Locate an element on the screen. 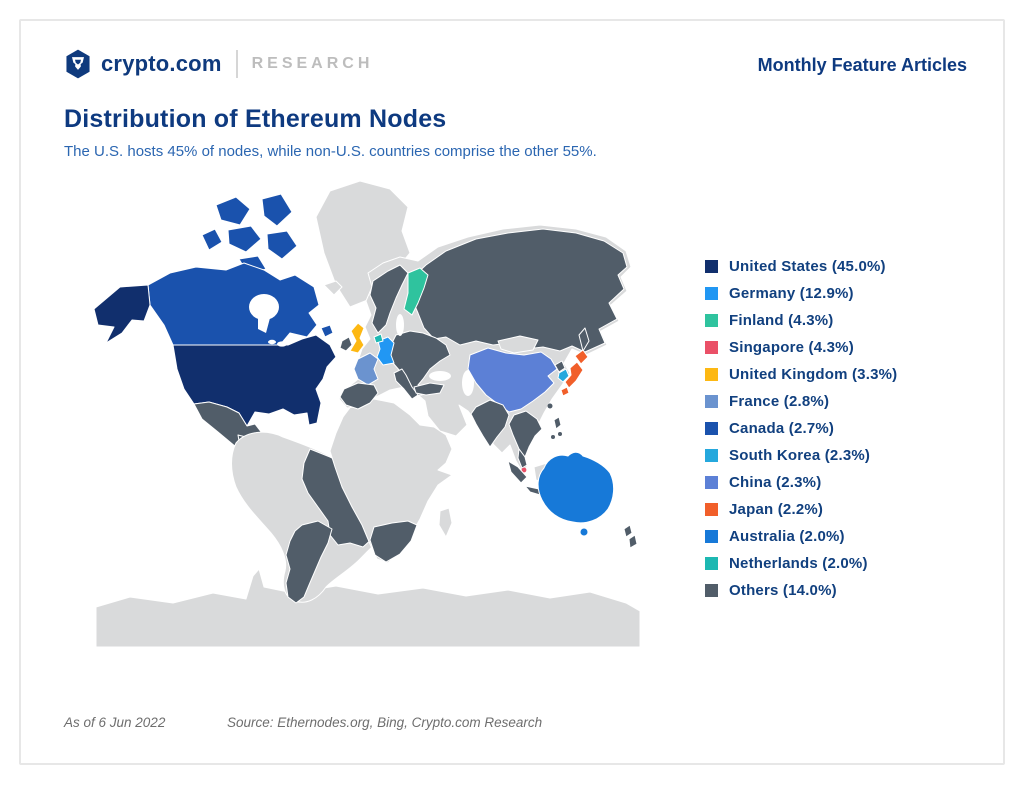 This screenshot has width=1024, height=790. map-country-south-africa is located at coordinates (393, 541).